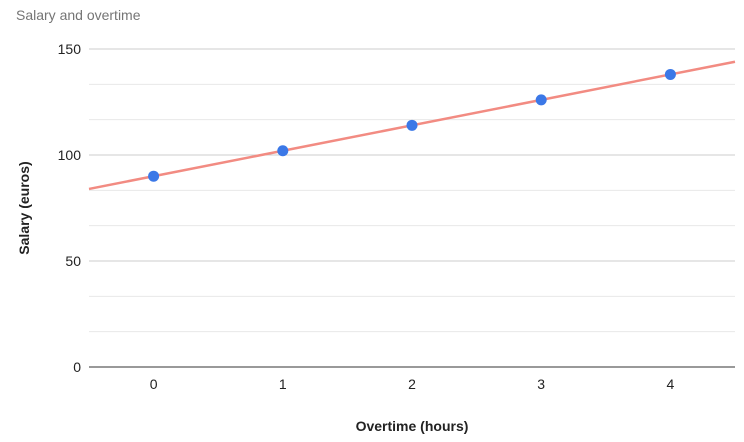  I want to click on y-tick-label: 150, so click(70, 49).